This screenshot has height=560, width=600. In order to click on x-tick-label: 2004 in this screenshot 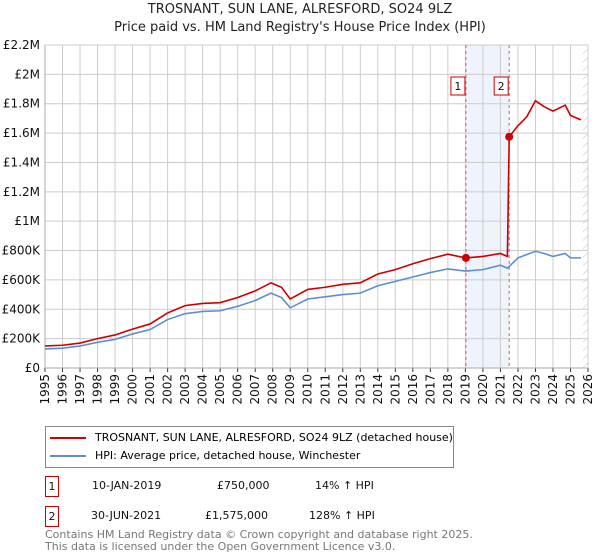, I will do `click(203, 389)`.